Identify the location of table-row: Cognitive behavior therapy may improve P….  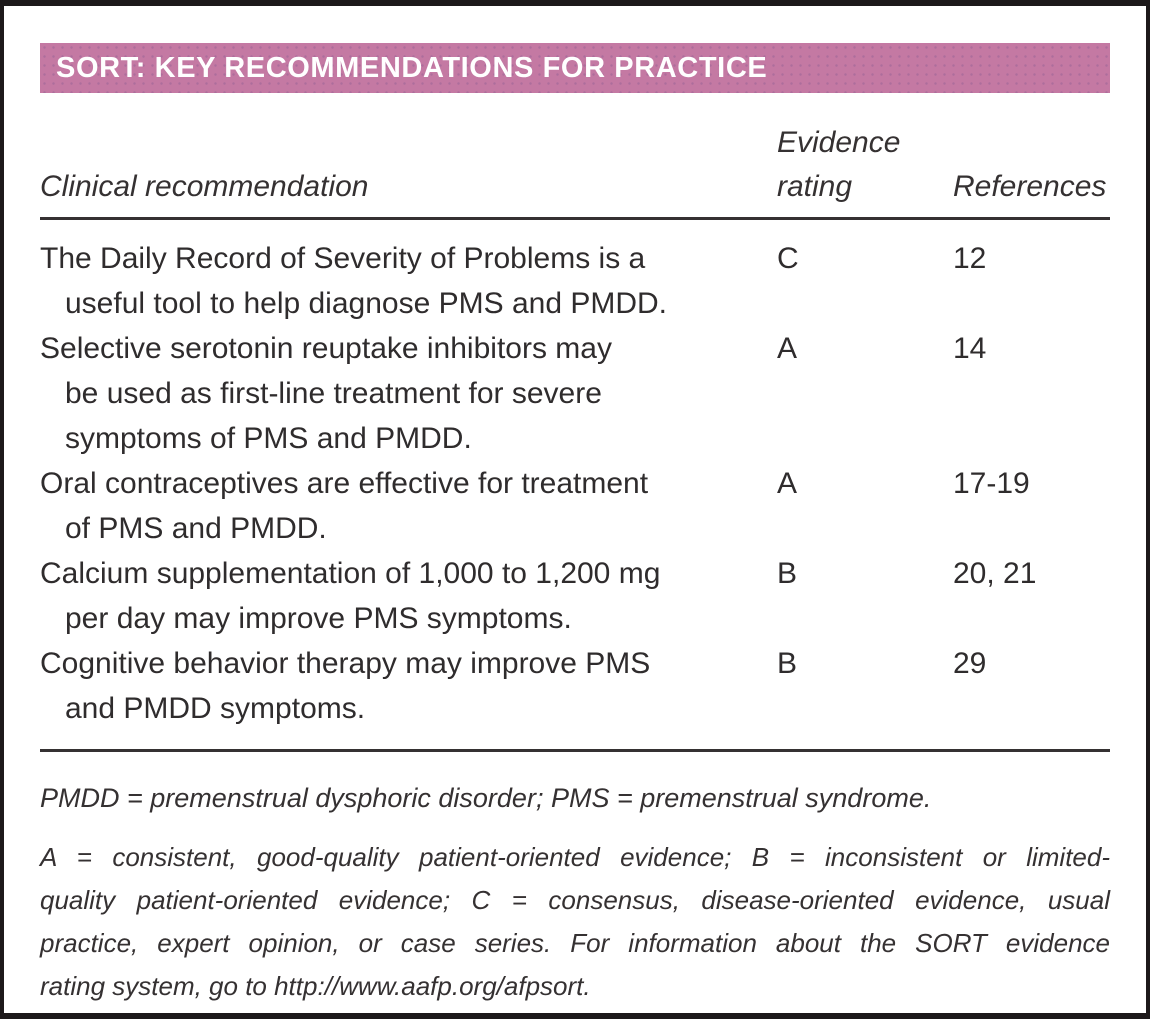
(575, 686).